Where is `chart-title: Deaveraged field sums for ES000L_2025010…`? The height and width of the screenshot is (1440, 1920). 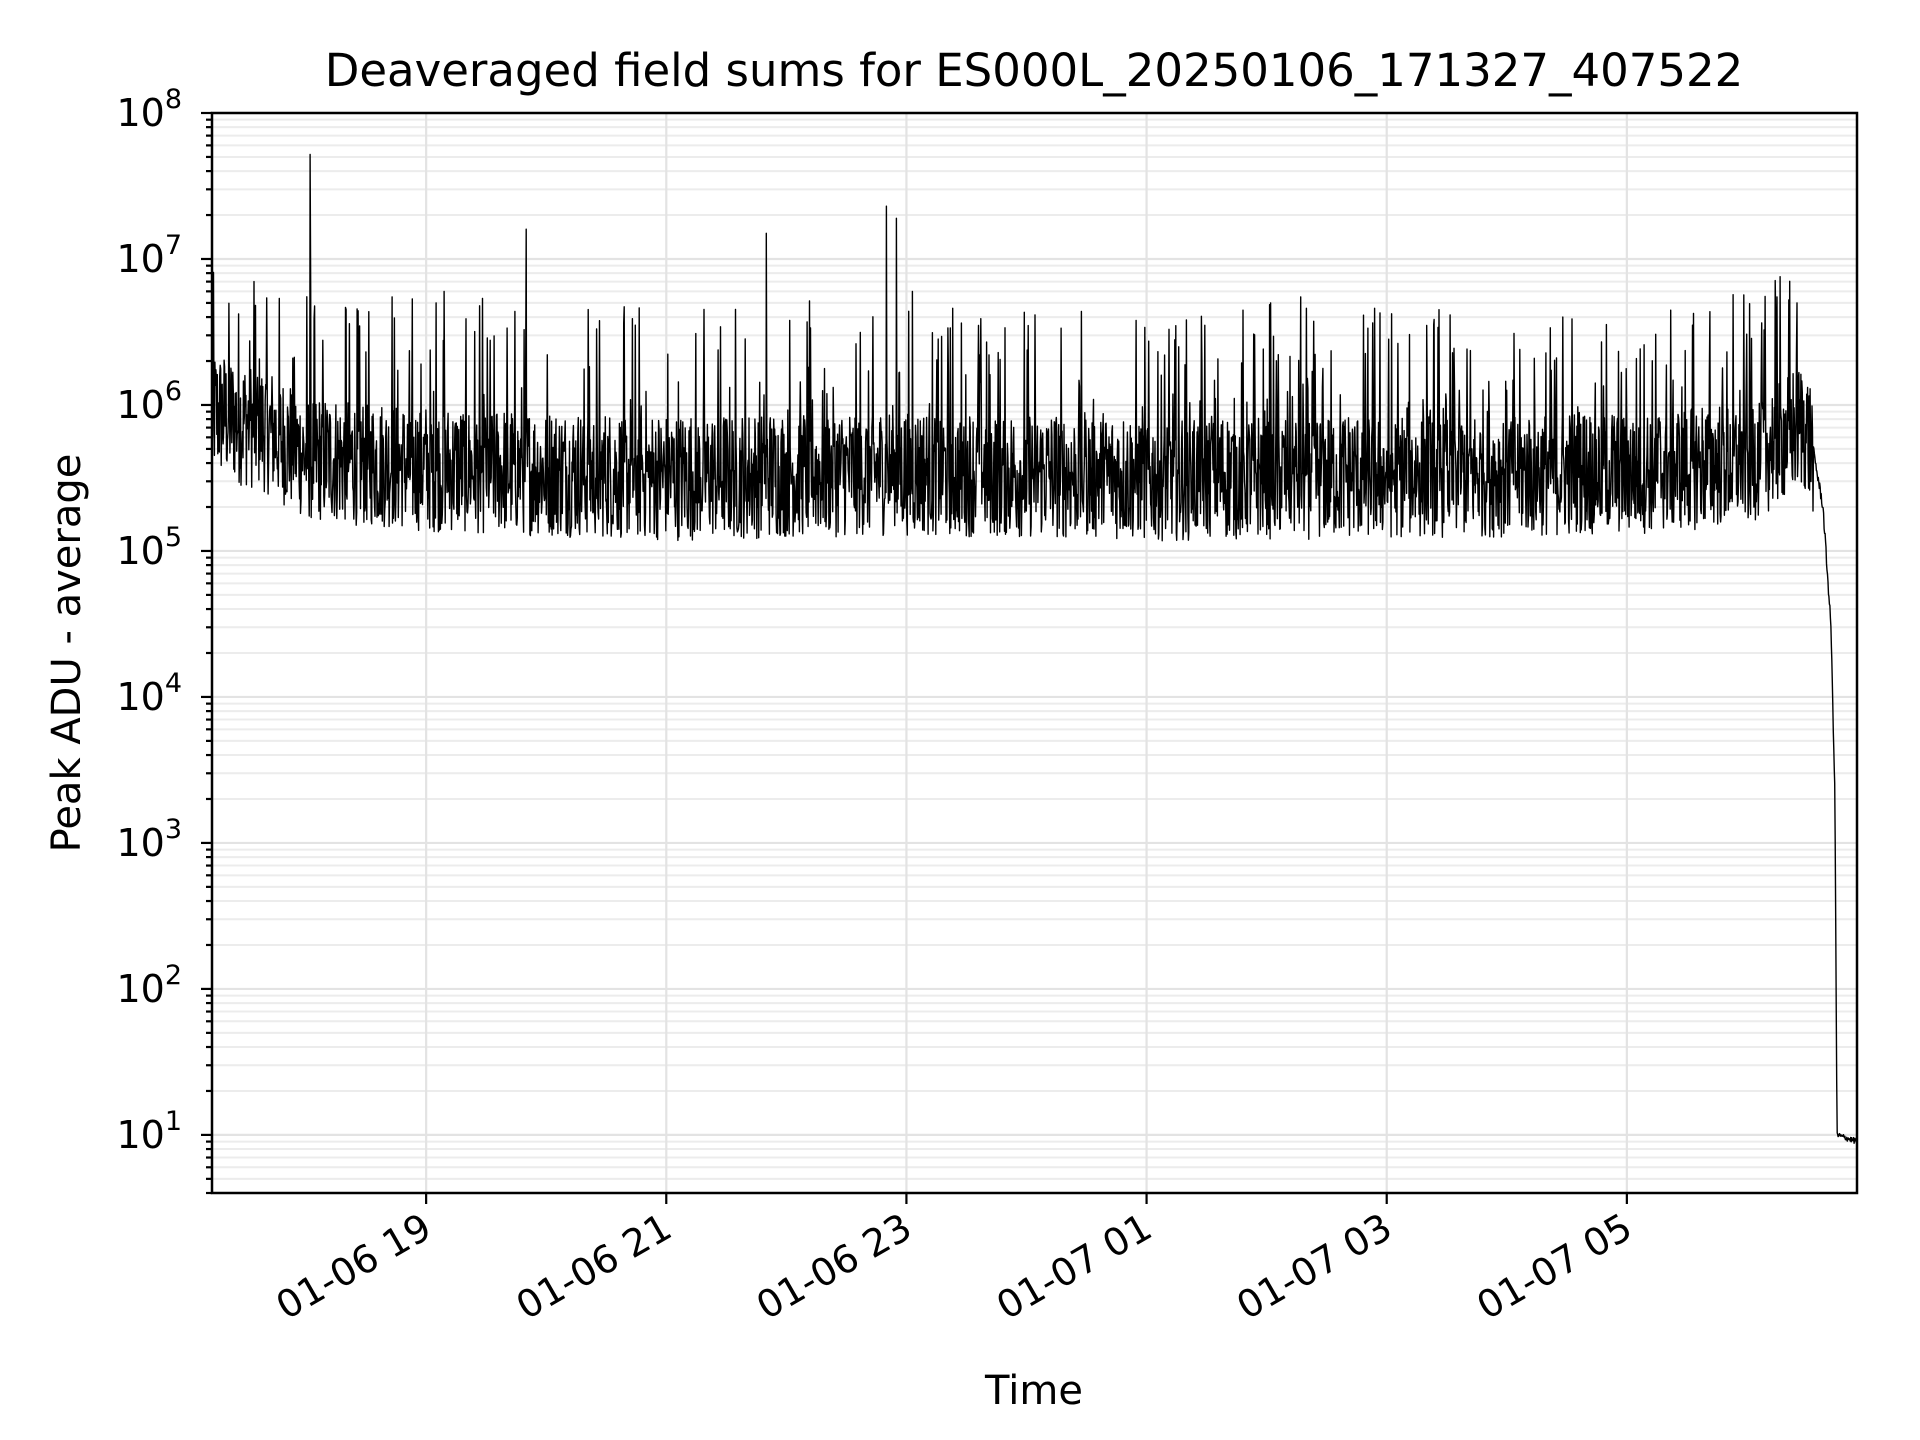
chart-title: Deaveraged field sums for ES000L_2025010… is located at coordinates (1034, 70).